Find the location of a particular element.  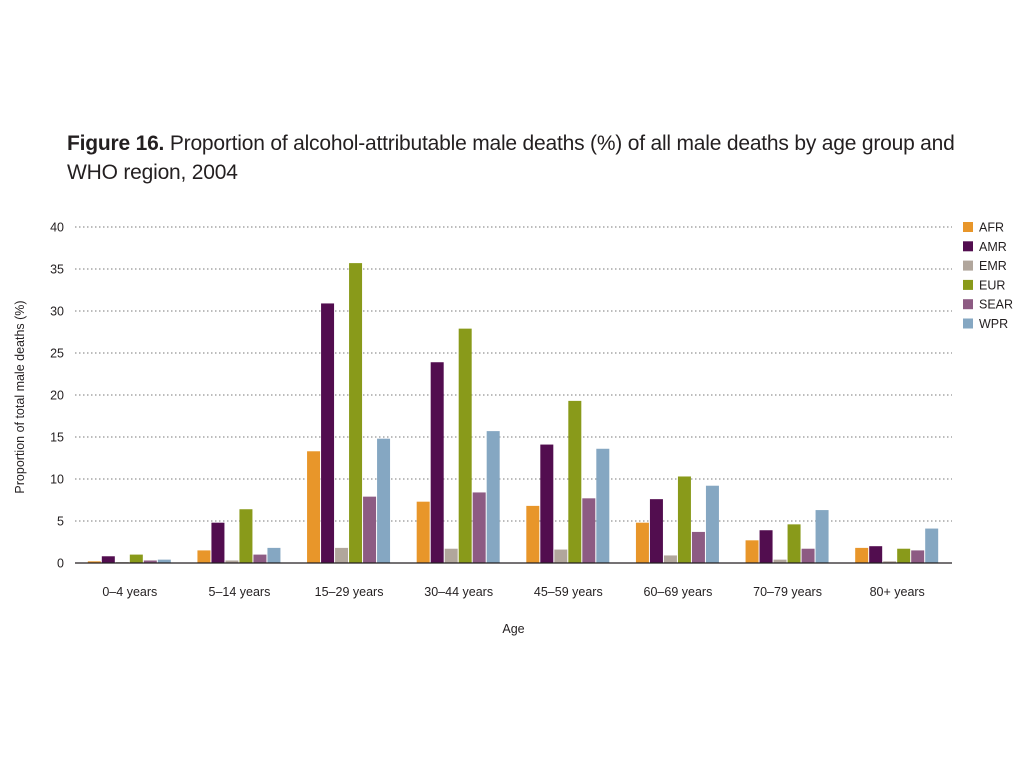

legend-label-afr: AFR is located at coordinates (991, 228).